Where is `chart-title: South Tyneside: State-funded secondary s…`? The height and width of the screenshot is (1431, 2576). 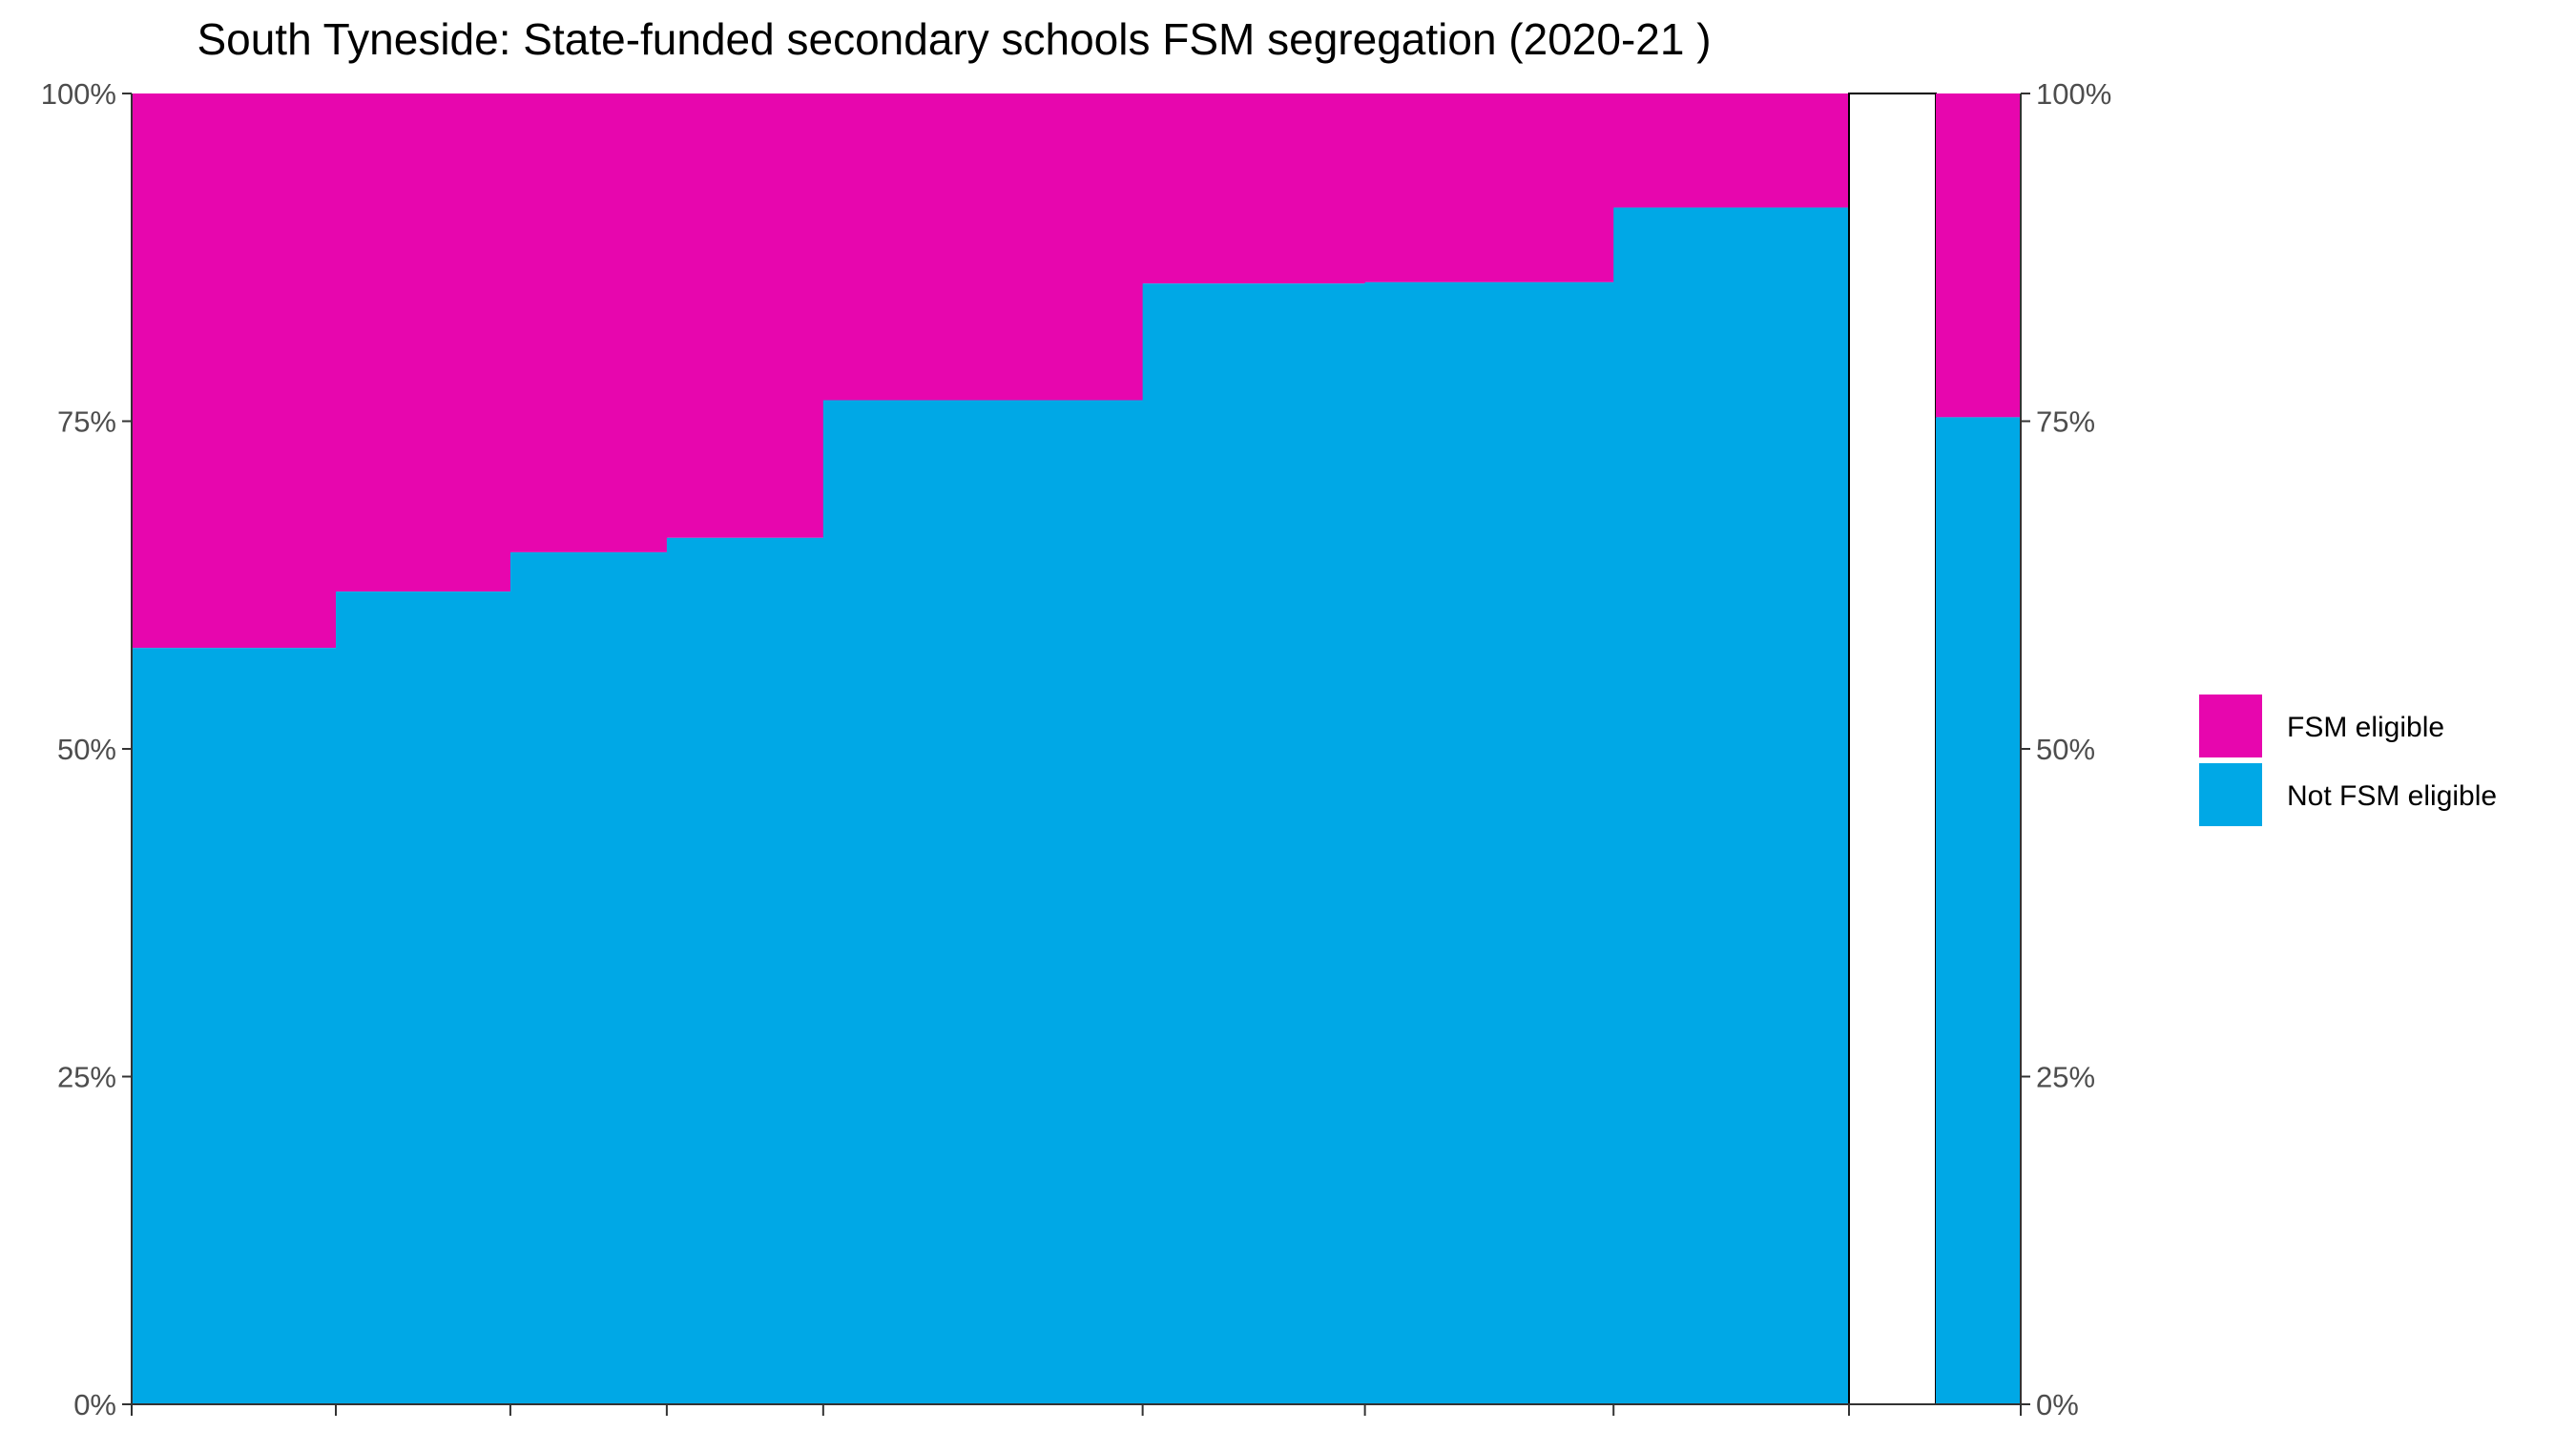
chart-title: South Tyneside: State-funded secondary s… is located at coordinates (954, 39).